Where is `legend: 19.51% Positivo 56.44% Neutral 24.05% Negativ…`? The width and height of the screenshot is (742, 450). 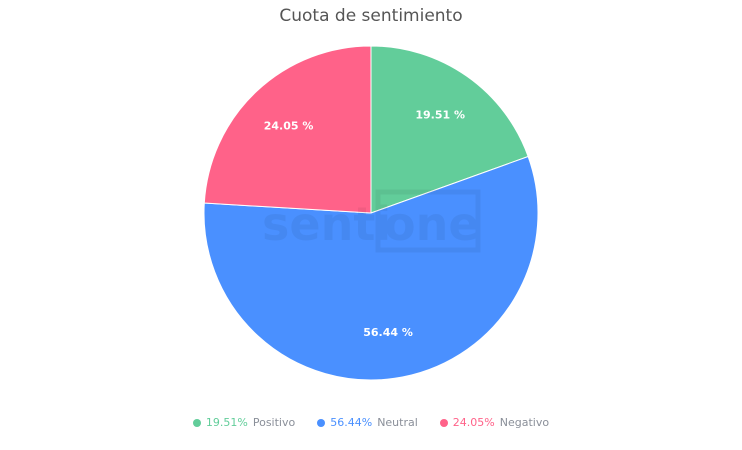 legend: 19.51% Positivo 56.44% Neutral 24.05% Negativ… is located at coordinates (371, 422).